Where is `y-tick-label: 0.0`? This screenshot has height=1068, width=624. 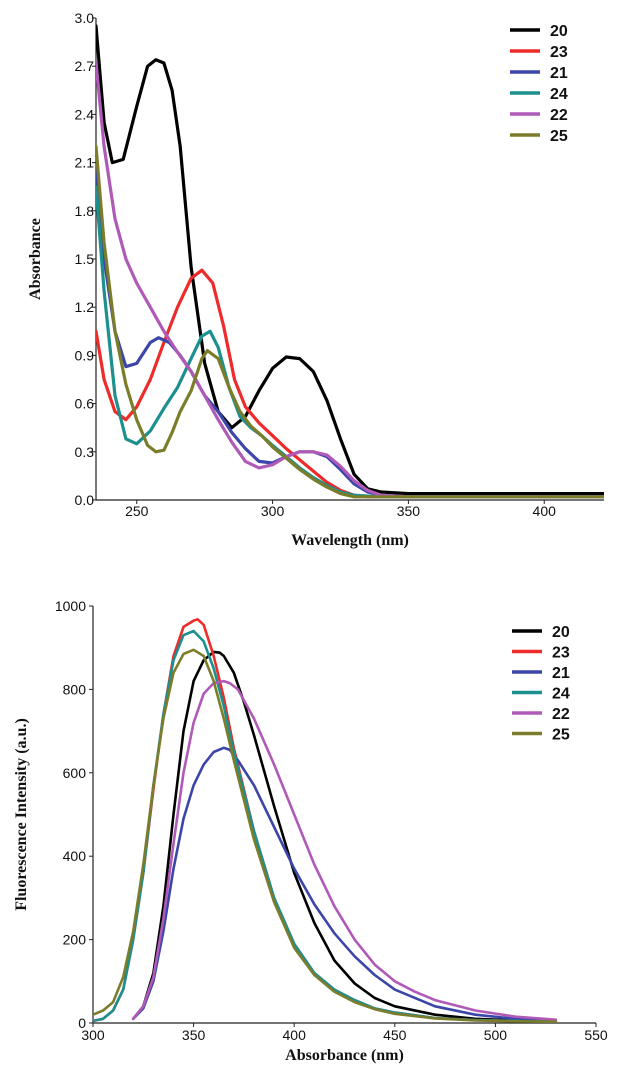
y-tick-label: 0.0 is located at coordinates (85, 500).